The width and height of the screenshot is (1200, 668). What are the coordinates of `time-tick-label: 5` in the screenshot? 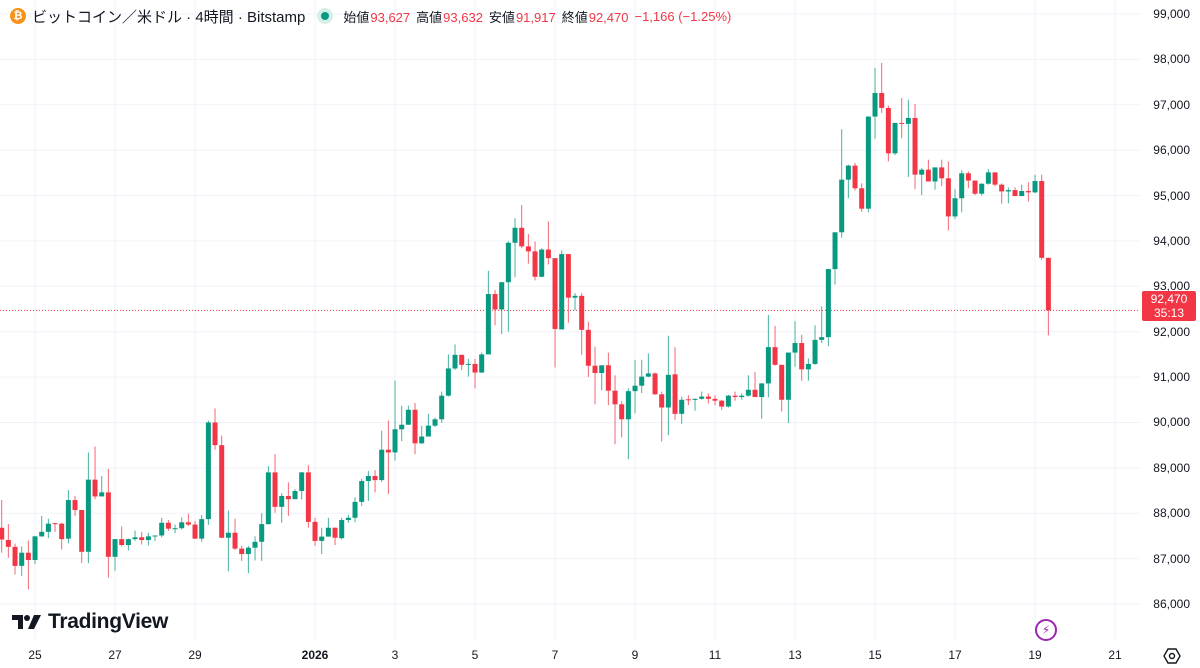 It's located at (475, 655).